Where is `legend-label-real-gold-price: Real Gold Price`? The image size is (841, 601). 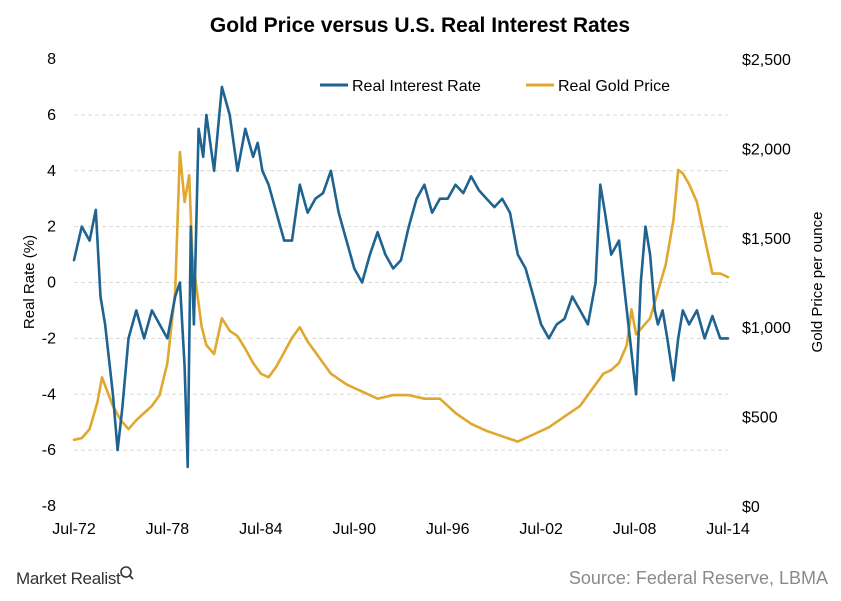
legend-label-real-gold-price: Real Gold Price is located at coordinates (614, 86).